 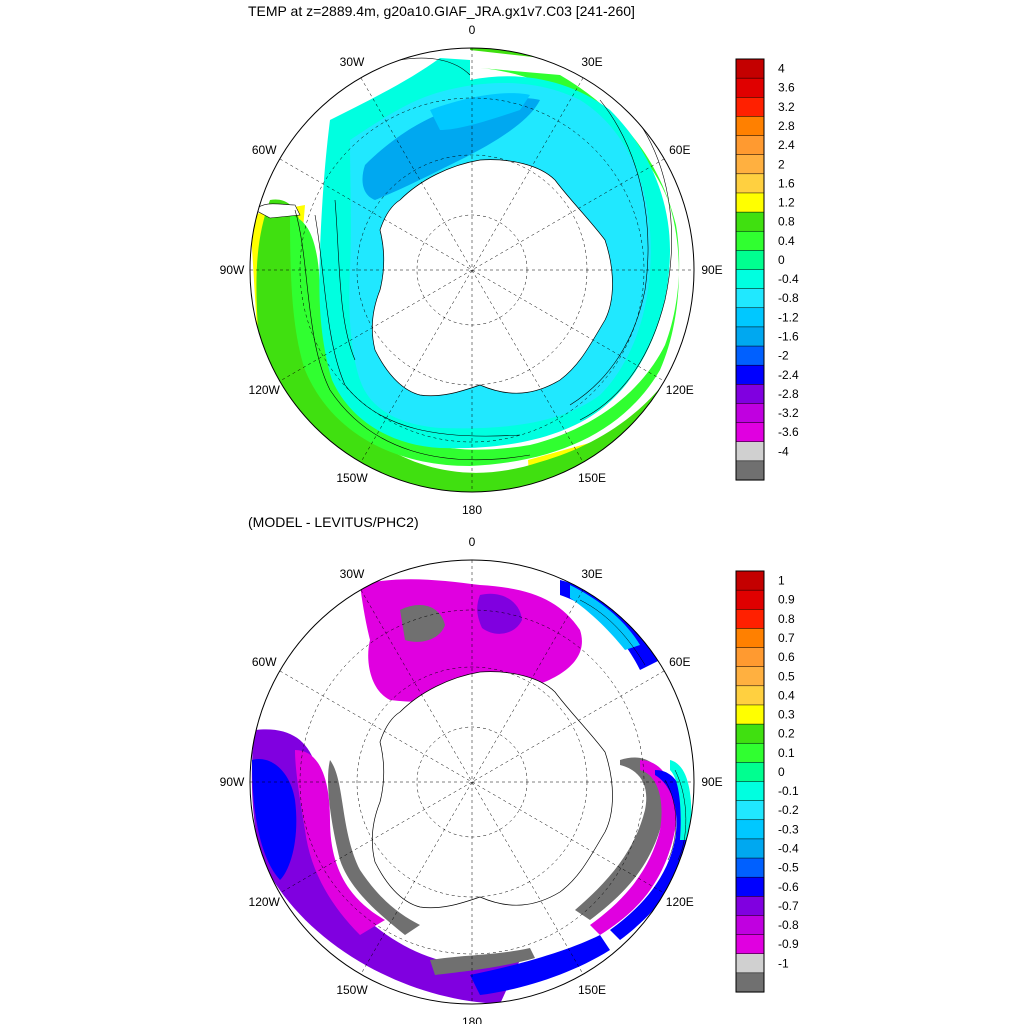 What do you see at coordinates (374, 847) in the screenshot?
I see `grey-band-west` at bounding box center [374, 847].